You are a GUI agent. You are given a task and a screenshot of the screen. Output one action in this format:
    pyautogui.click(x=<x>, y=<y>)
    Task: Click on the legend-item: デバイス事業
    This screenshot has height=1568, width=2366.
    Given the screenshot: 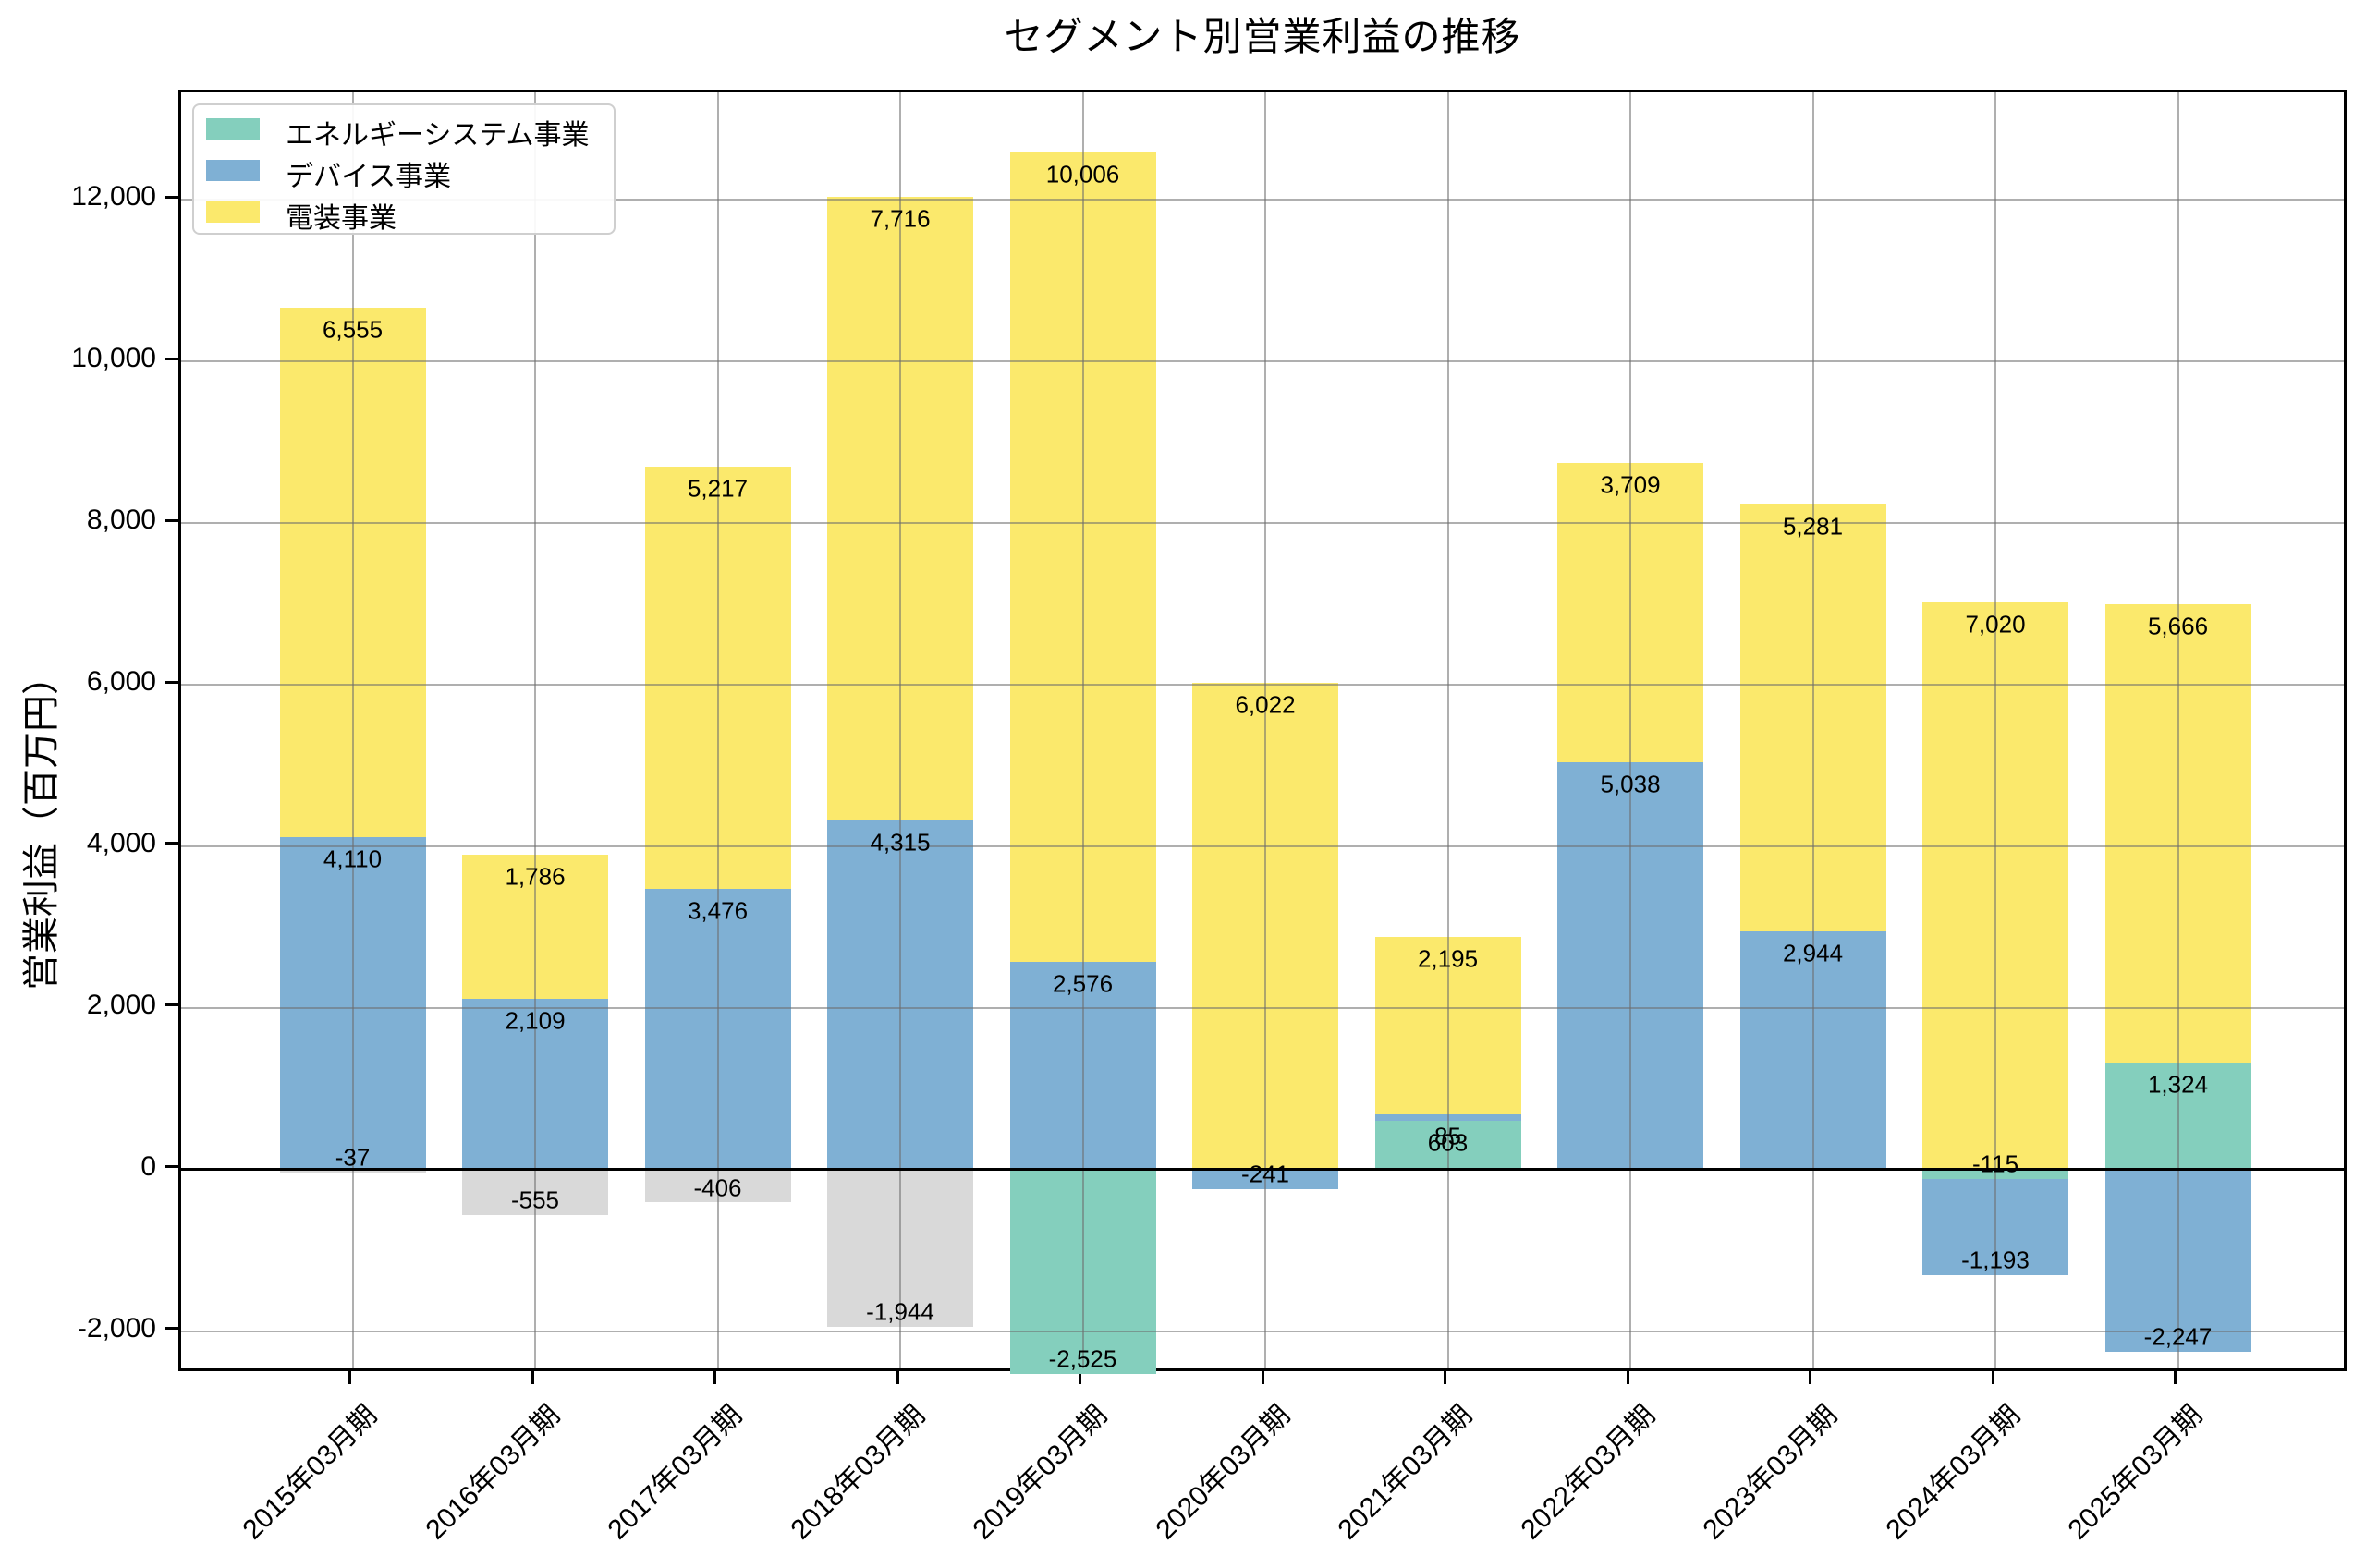 What is the action you would take?
    pyautogui.click(x=404, y=171)
    